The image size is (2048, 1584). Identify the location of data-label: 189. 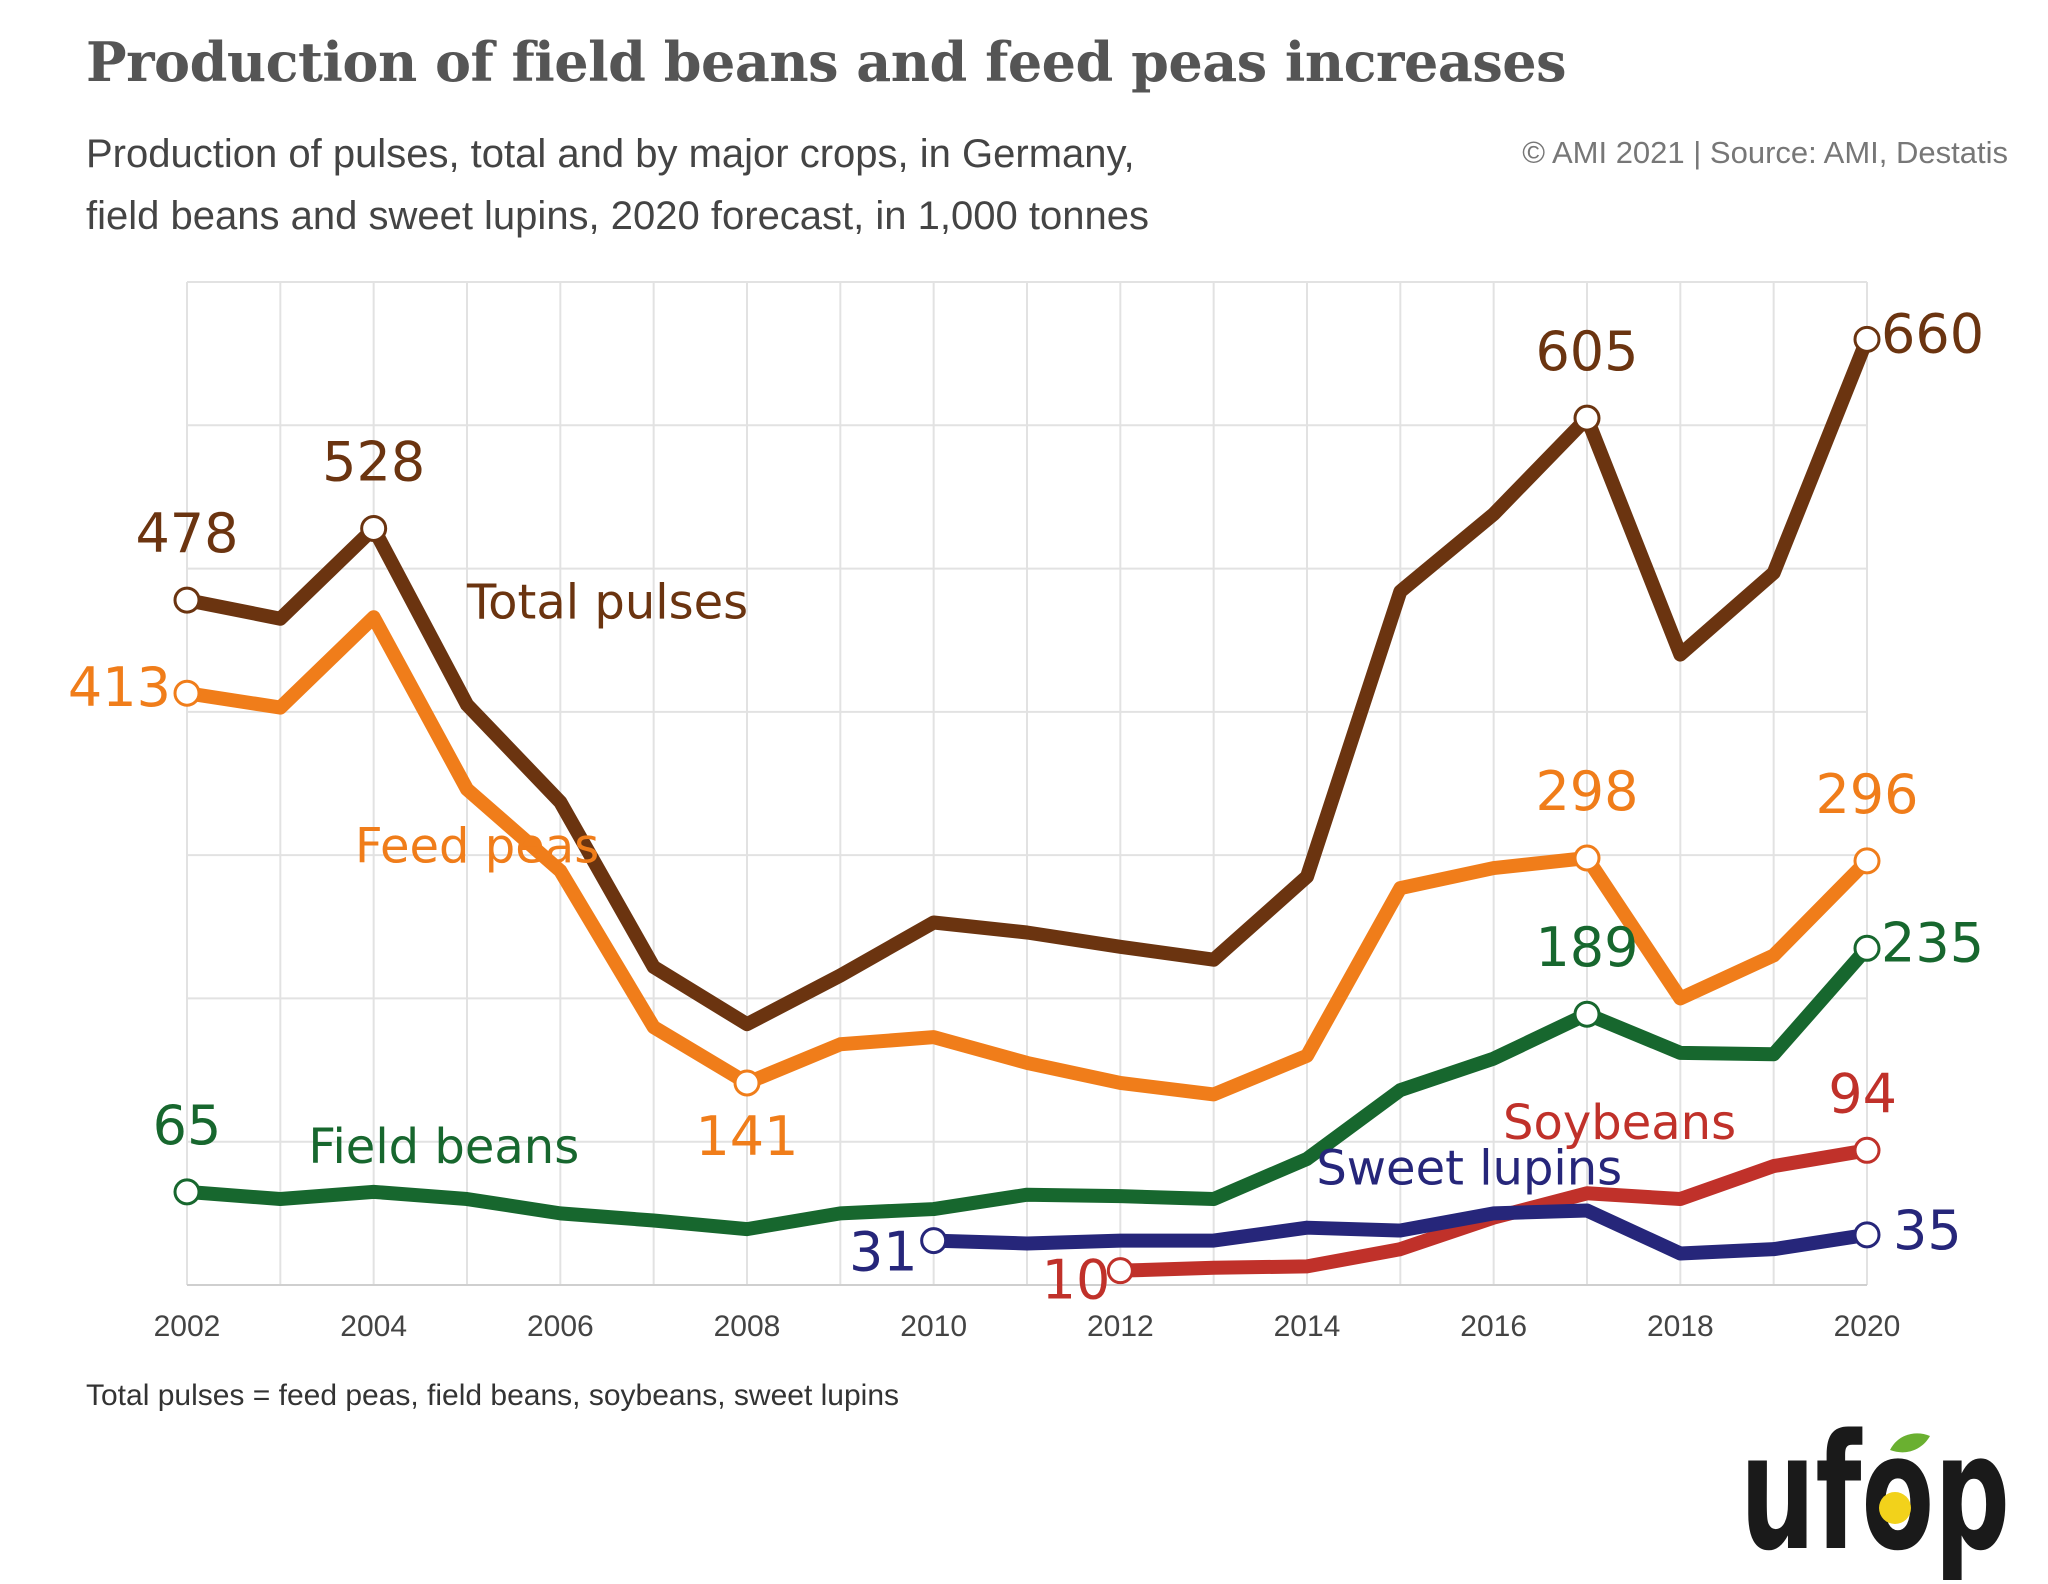
(1586, 947).